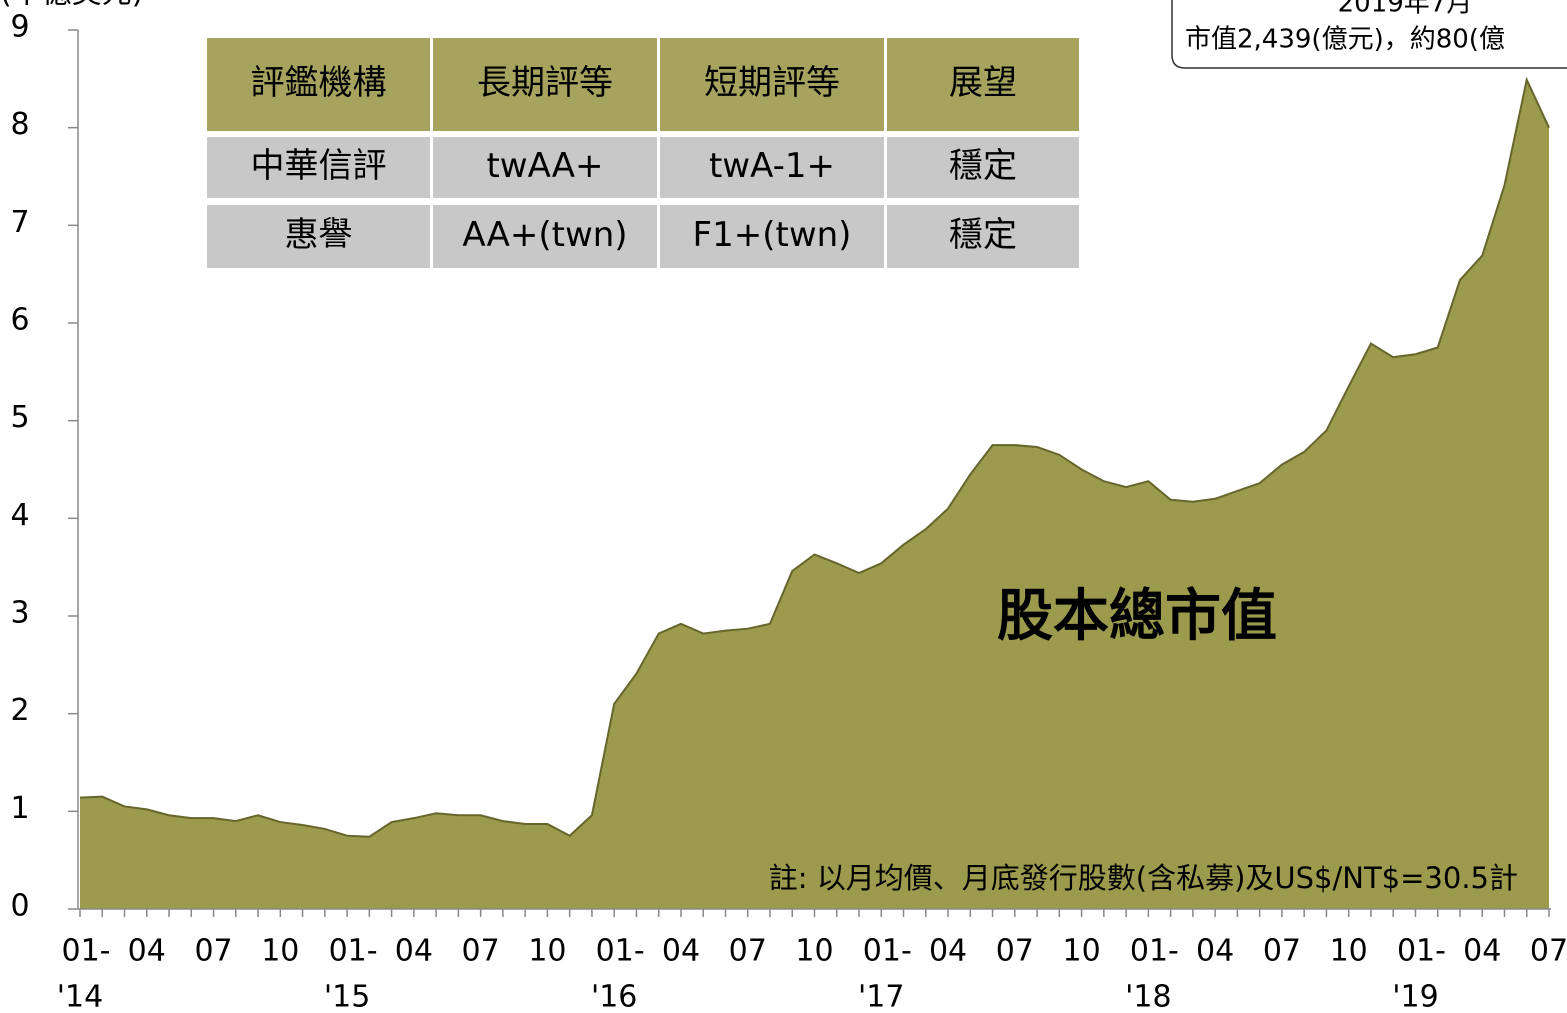 The width and height of the screenshot is (1567, 1013). I want to click on year-label: '18, so click(1148, 996).